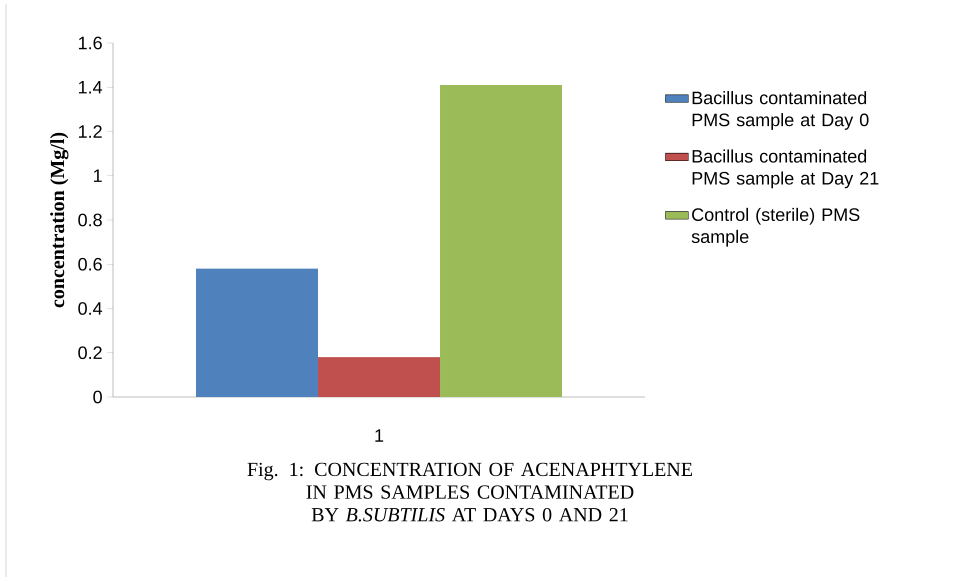 This screenshot has width=957, height=581. What do you see at coordinates (780, 110) in the screenshot?
I see `legend-label: Bacillus contaminated PMS sample at Day 0` at bounding box center [780, 110].